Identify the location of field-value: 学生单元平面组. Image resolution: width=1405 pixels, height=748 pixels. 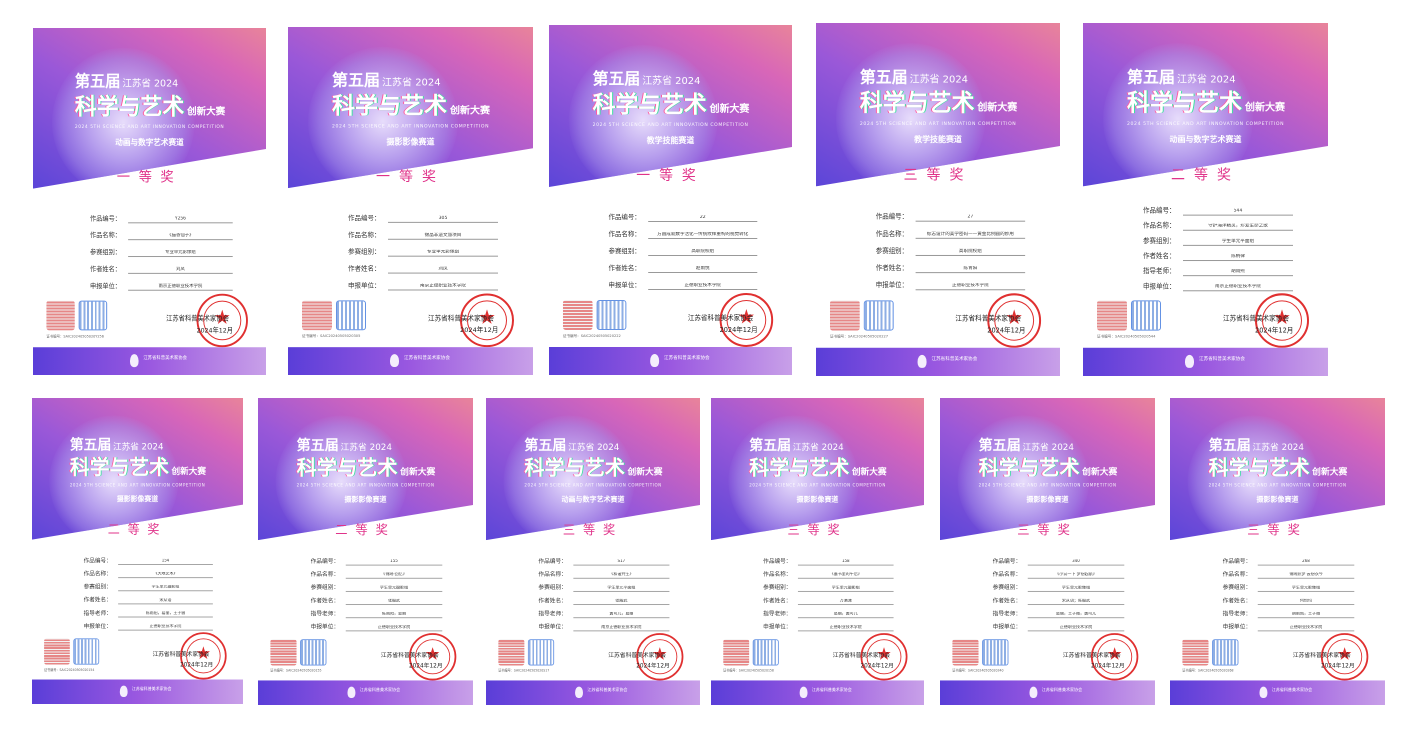
(621, 588).